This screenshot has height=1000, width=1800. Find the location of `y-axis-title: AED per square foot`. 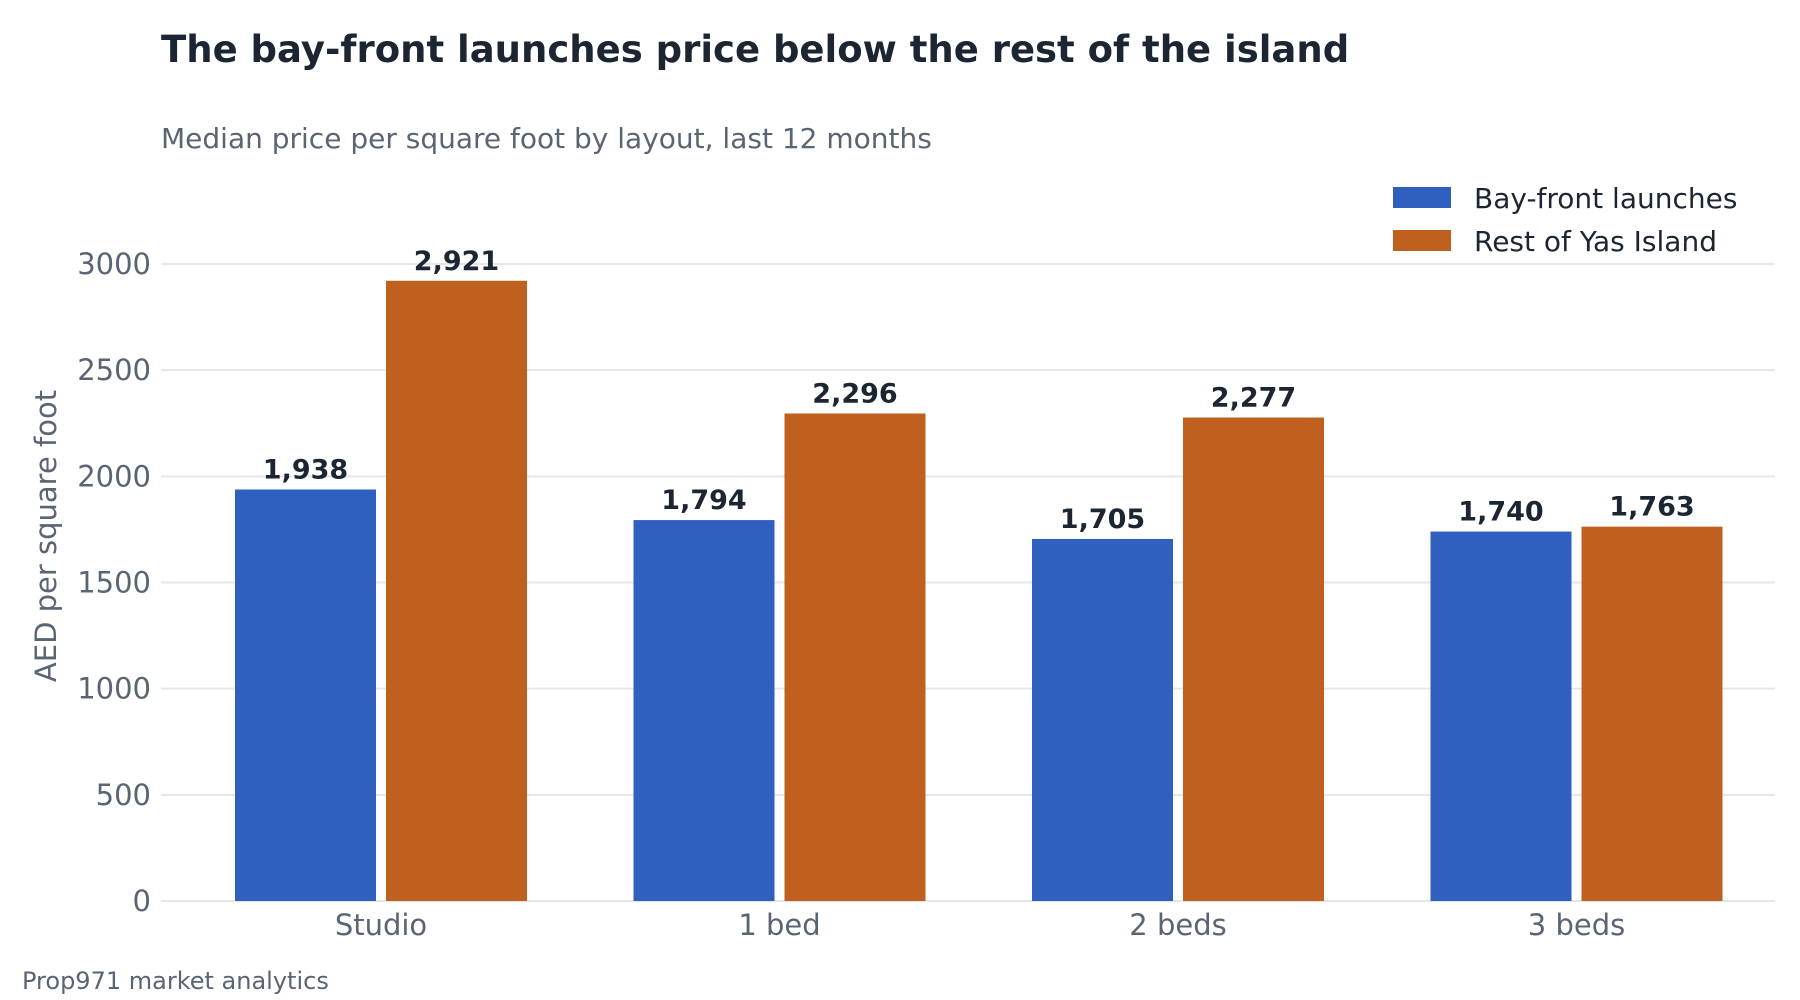

y-axis-title: AED per square foot is located at coordinates (46, 536).